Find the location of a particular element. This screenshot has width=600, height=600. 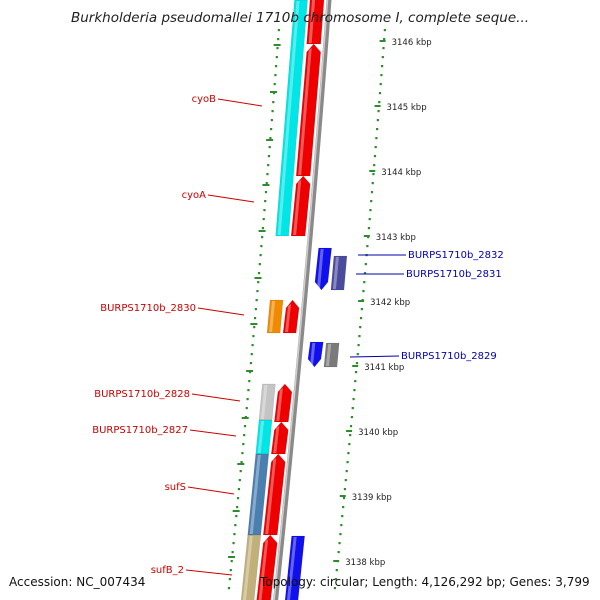

gene-BURPS1710b_2830-orange is located at coordinates (275, 316).